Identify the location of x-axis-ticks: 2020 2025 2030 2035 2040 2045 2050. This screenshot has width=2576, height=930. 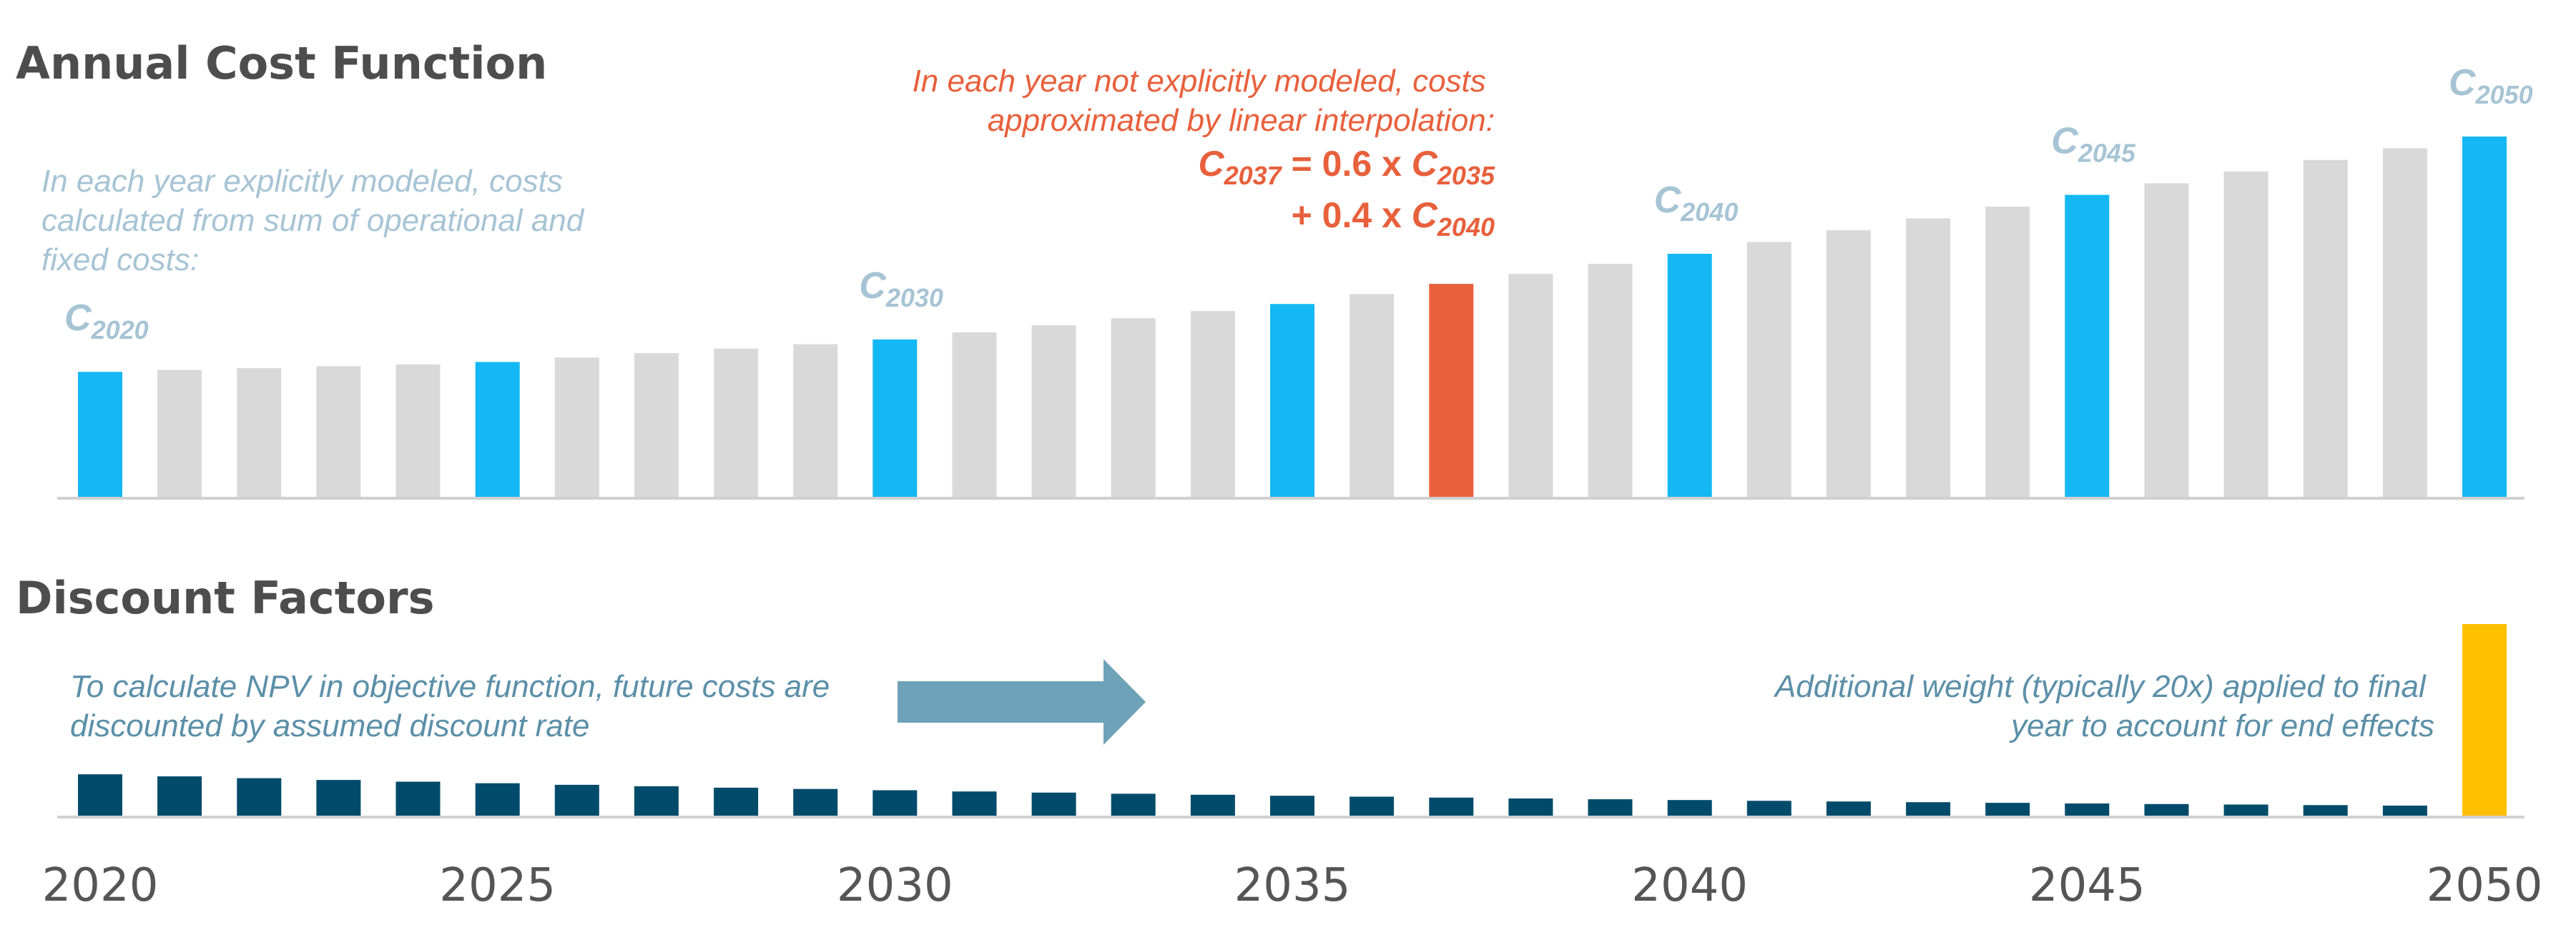
(1292, 886).